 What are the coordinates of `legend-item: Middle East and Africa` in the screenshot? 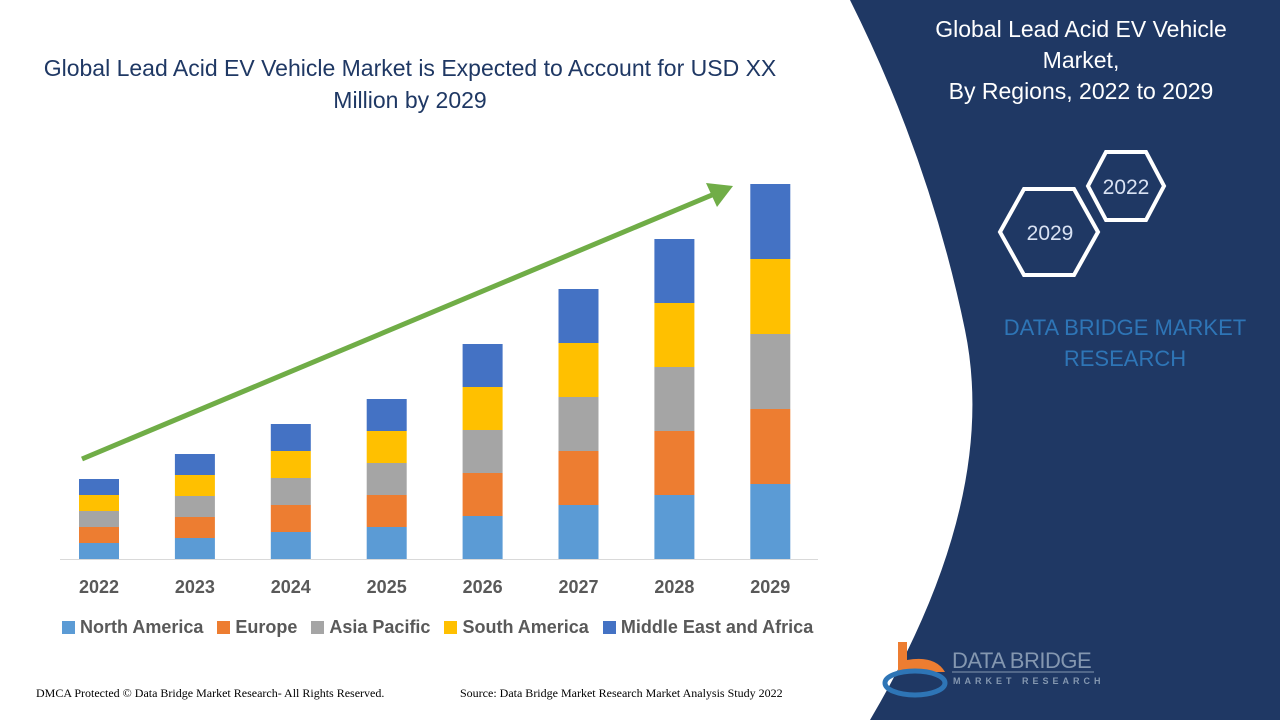 It's located at (708, 627).